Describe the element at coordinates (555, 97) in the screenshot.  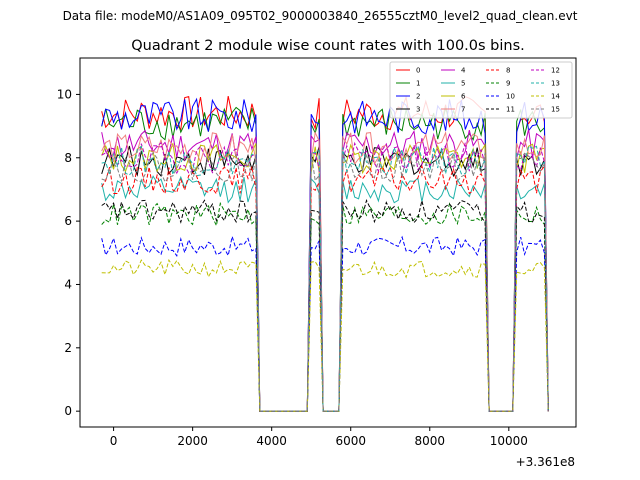
I see `legend-label-14: 14` at that location.